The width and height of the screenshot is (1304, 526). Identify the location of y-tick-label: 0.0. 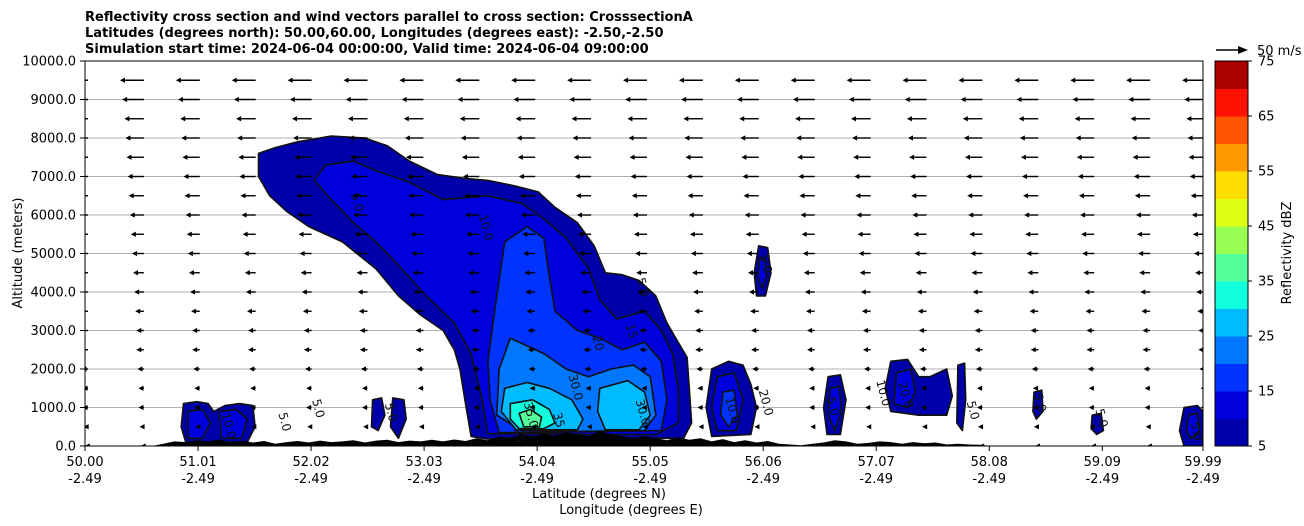
(65, 447).